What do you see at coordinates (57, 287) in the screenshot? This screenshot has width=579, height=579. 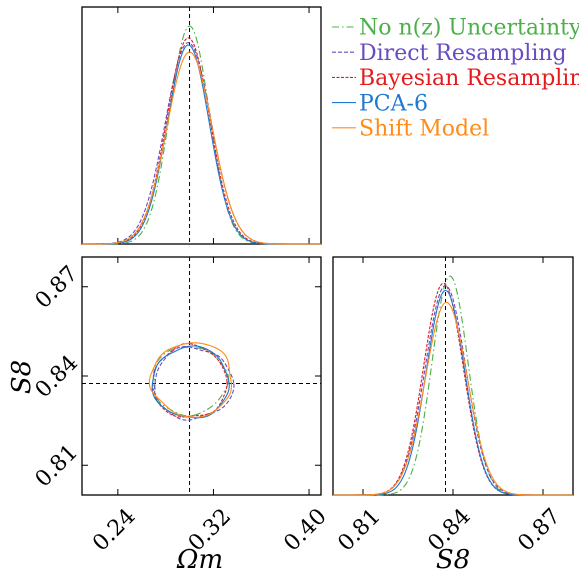 I see `s8-contour-y-tick-label: 0.87` at bounding box center [57, 287].